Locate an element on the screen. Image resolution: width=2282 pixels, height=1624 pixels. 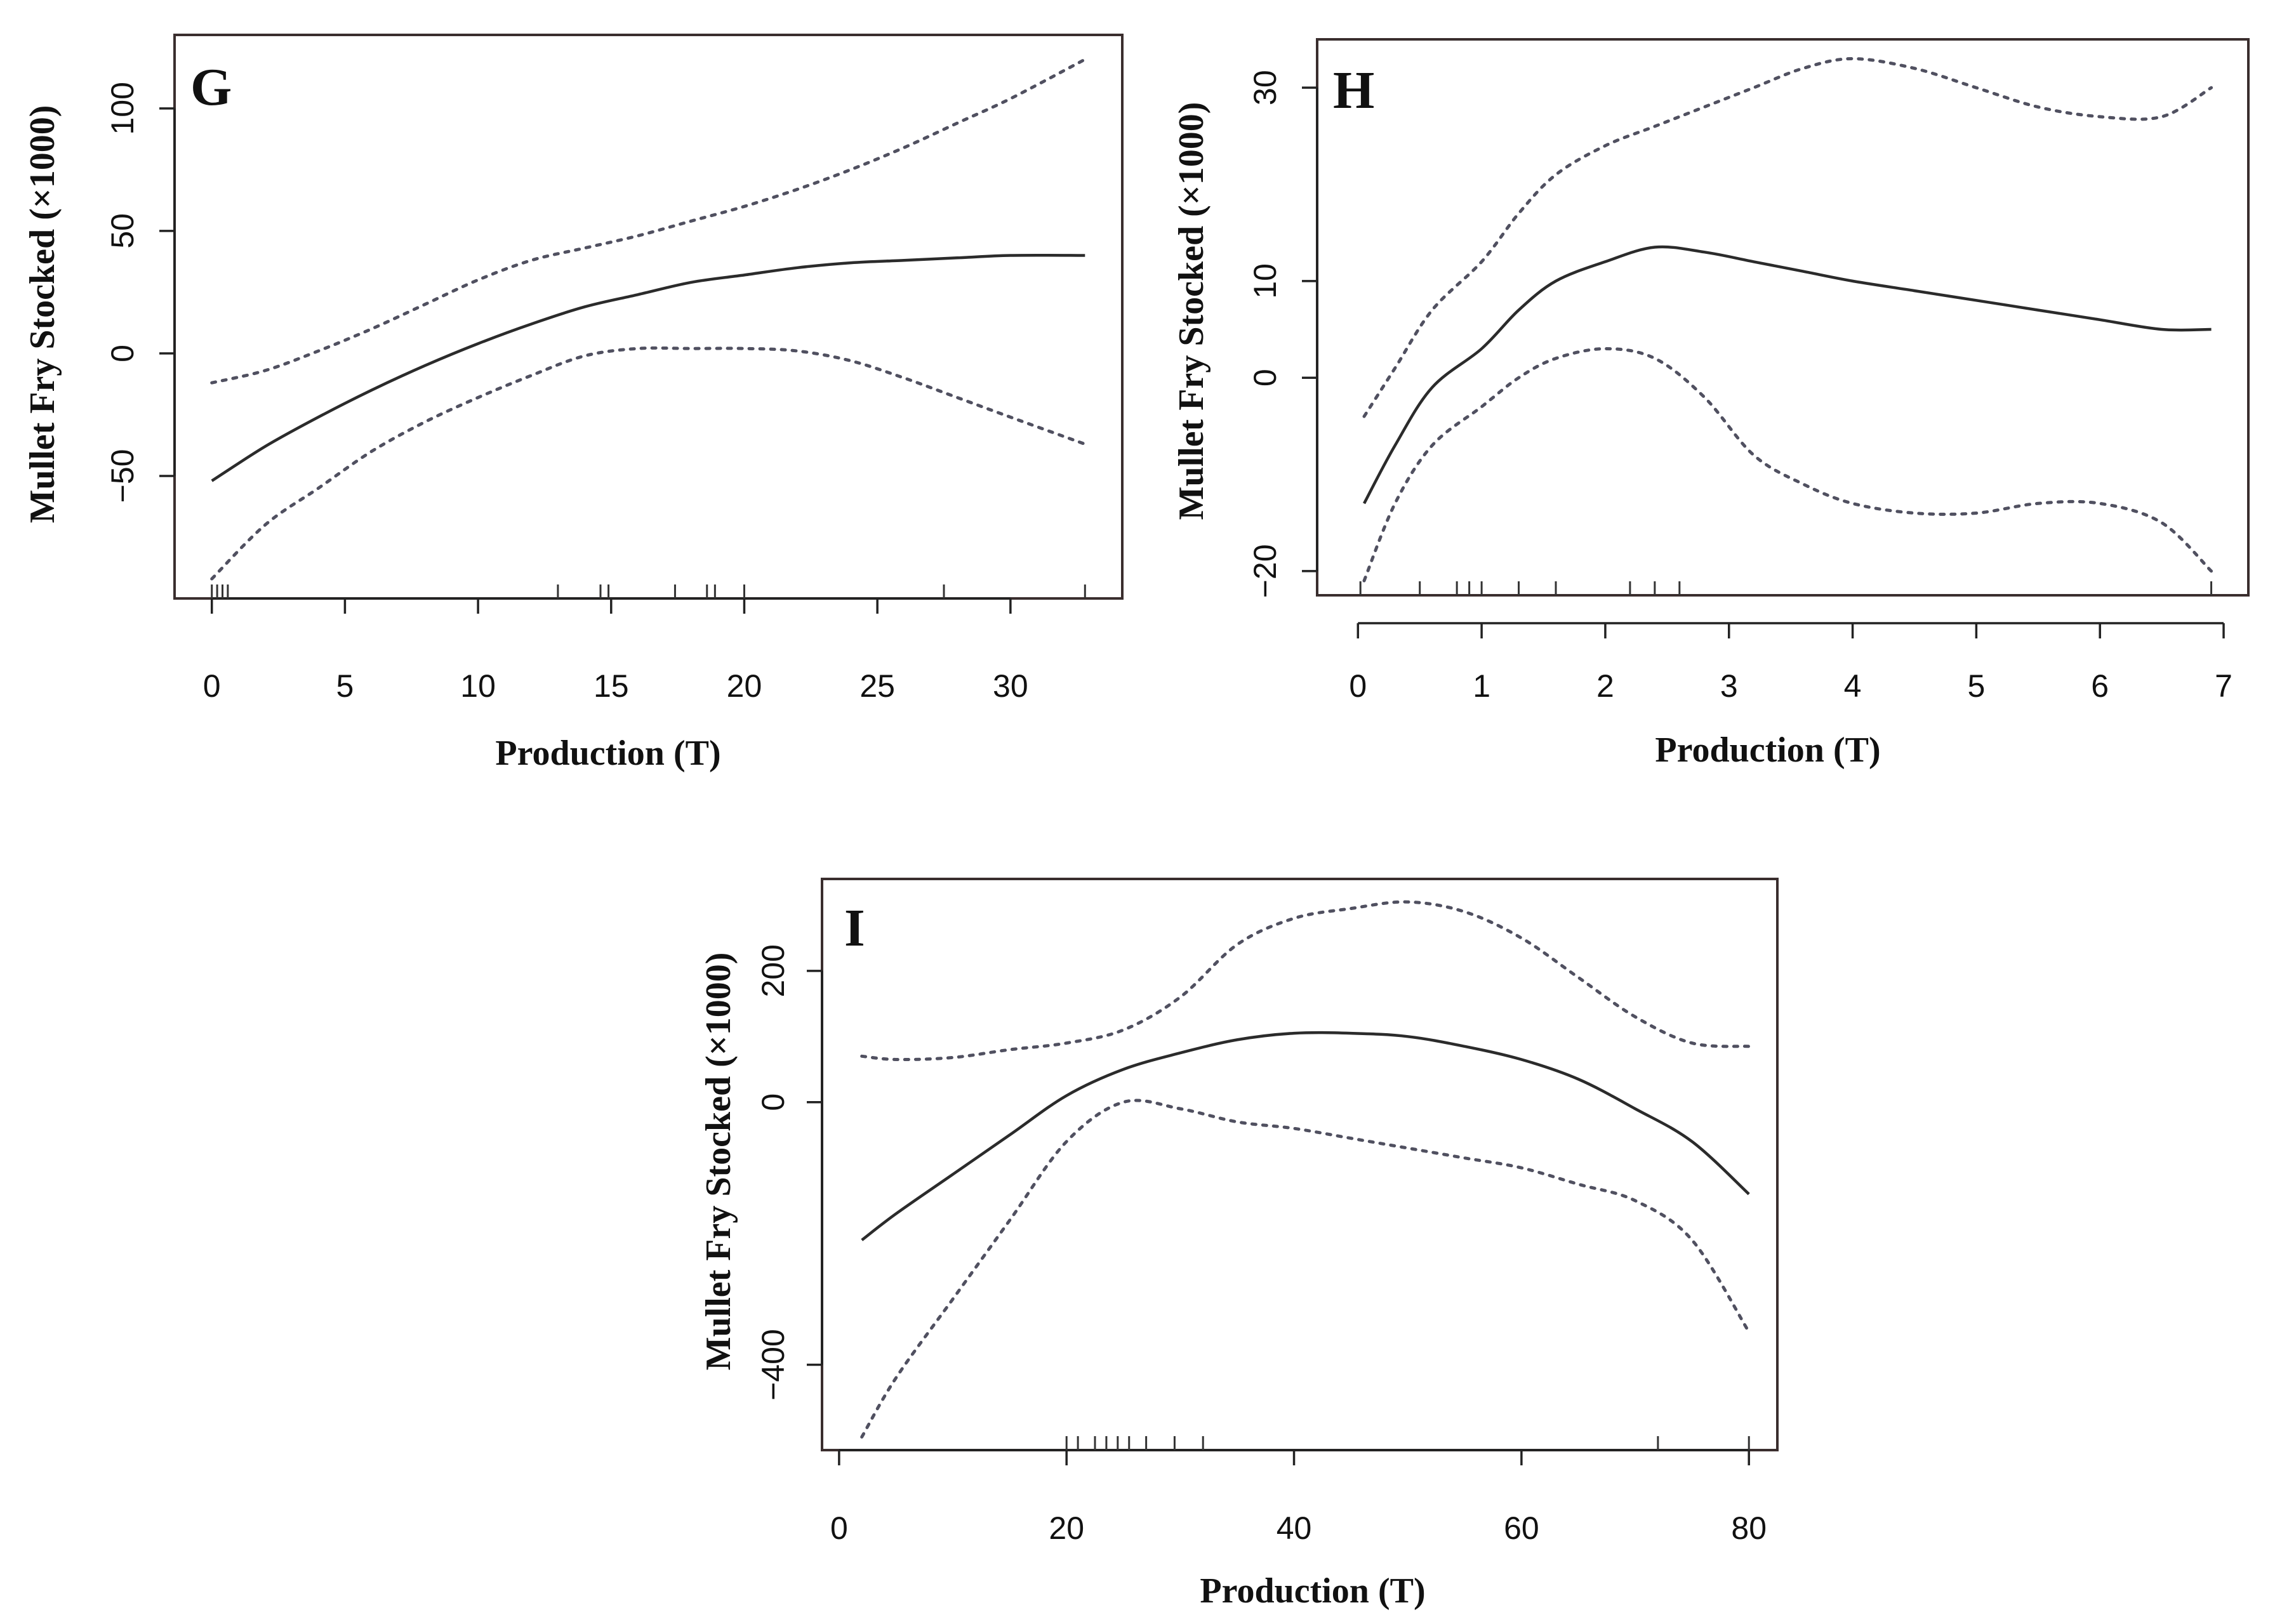
panel-i-curves is located at coordinates (1305, 1169).